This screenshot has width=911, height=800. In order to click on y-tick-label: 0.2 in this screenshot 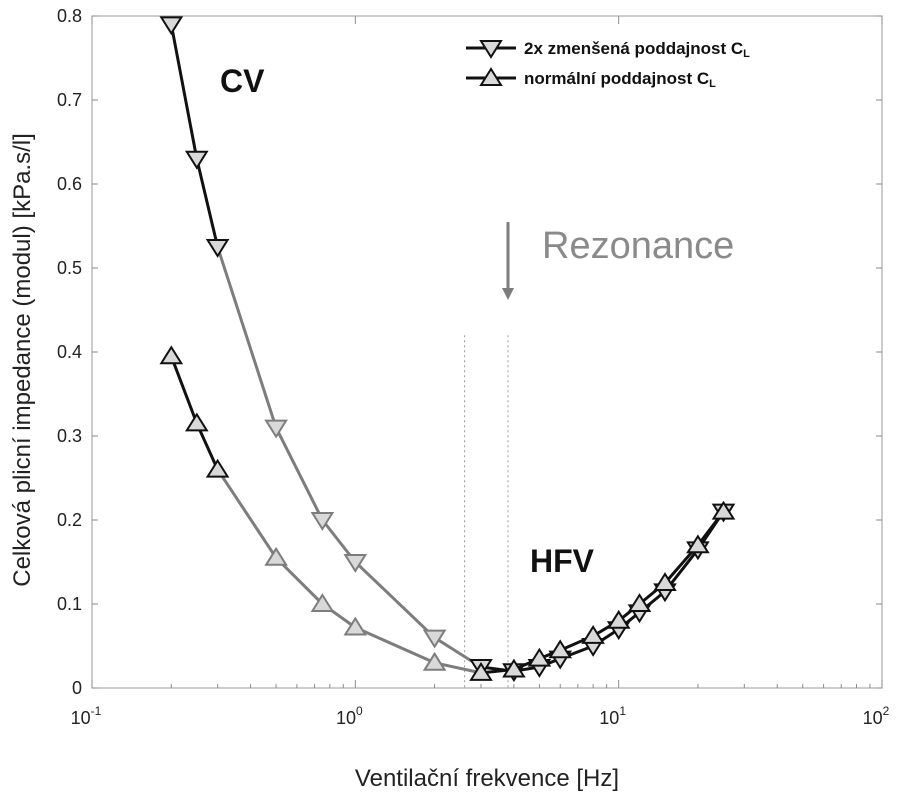, I will do `click(69, 520)`.